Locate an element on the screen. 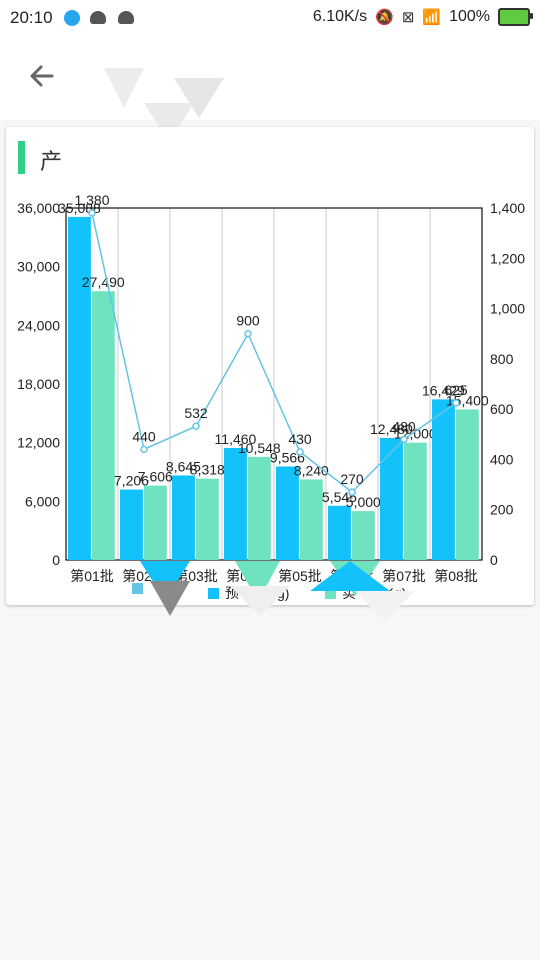 This screenshot has height=960, width=540. chart-legend: 预 (Kg) 实 (Kg) is located at coordinates (270, 591).